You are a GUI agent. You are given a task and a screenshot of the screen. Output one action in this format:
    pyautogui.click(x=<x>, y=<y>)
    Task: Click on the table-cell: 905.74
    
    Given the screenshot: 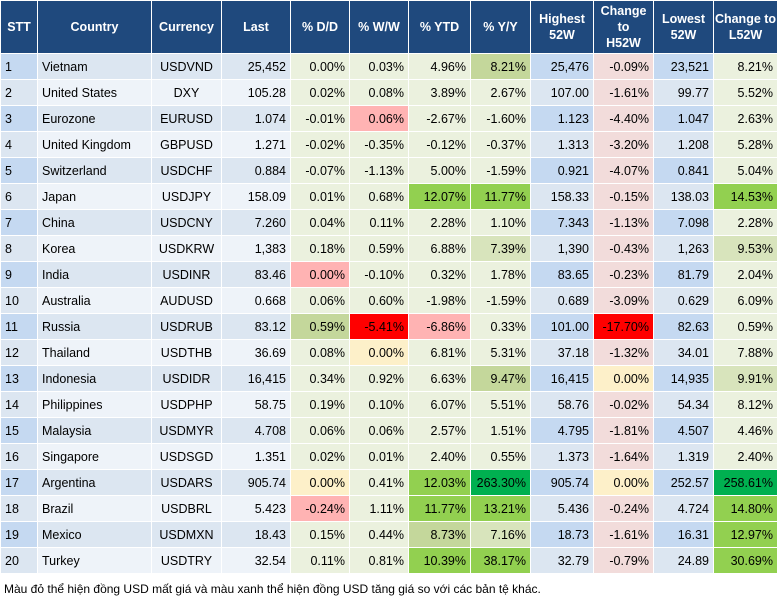 What is the action you would take?
    pyautogui.click(x=562, y=482)
    